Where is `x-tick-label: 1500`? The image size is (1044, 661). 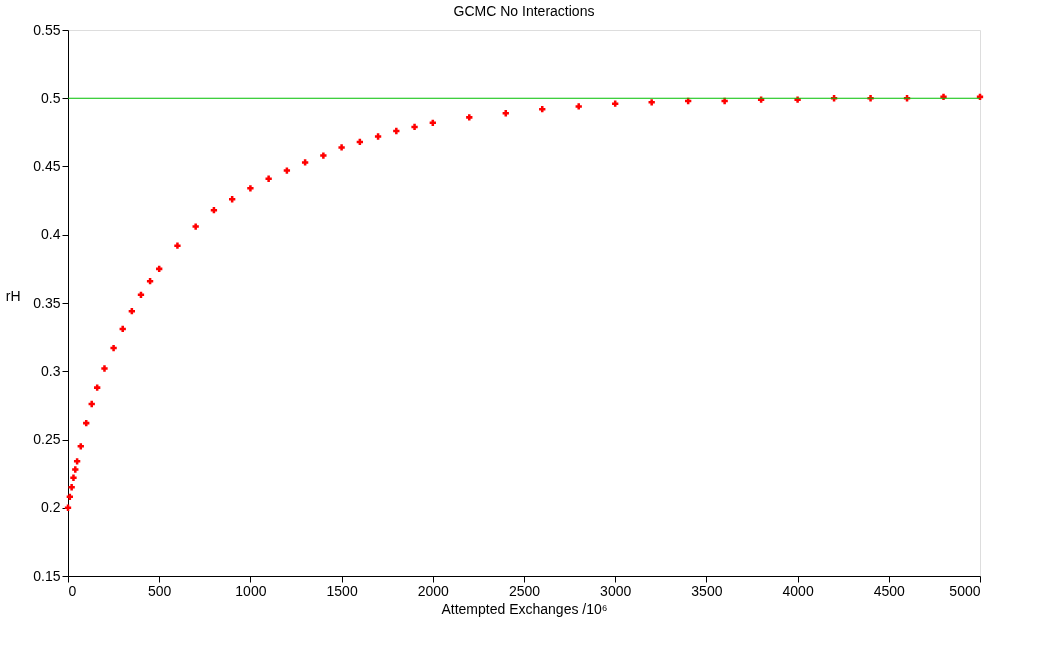 x-tick-label: 1500 is located at coordinates (342, 590).